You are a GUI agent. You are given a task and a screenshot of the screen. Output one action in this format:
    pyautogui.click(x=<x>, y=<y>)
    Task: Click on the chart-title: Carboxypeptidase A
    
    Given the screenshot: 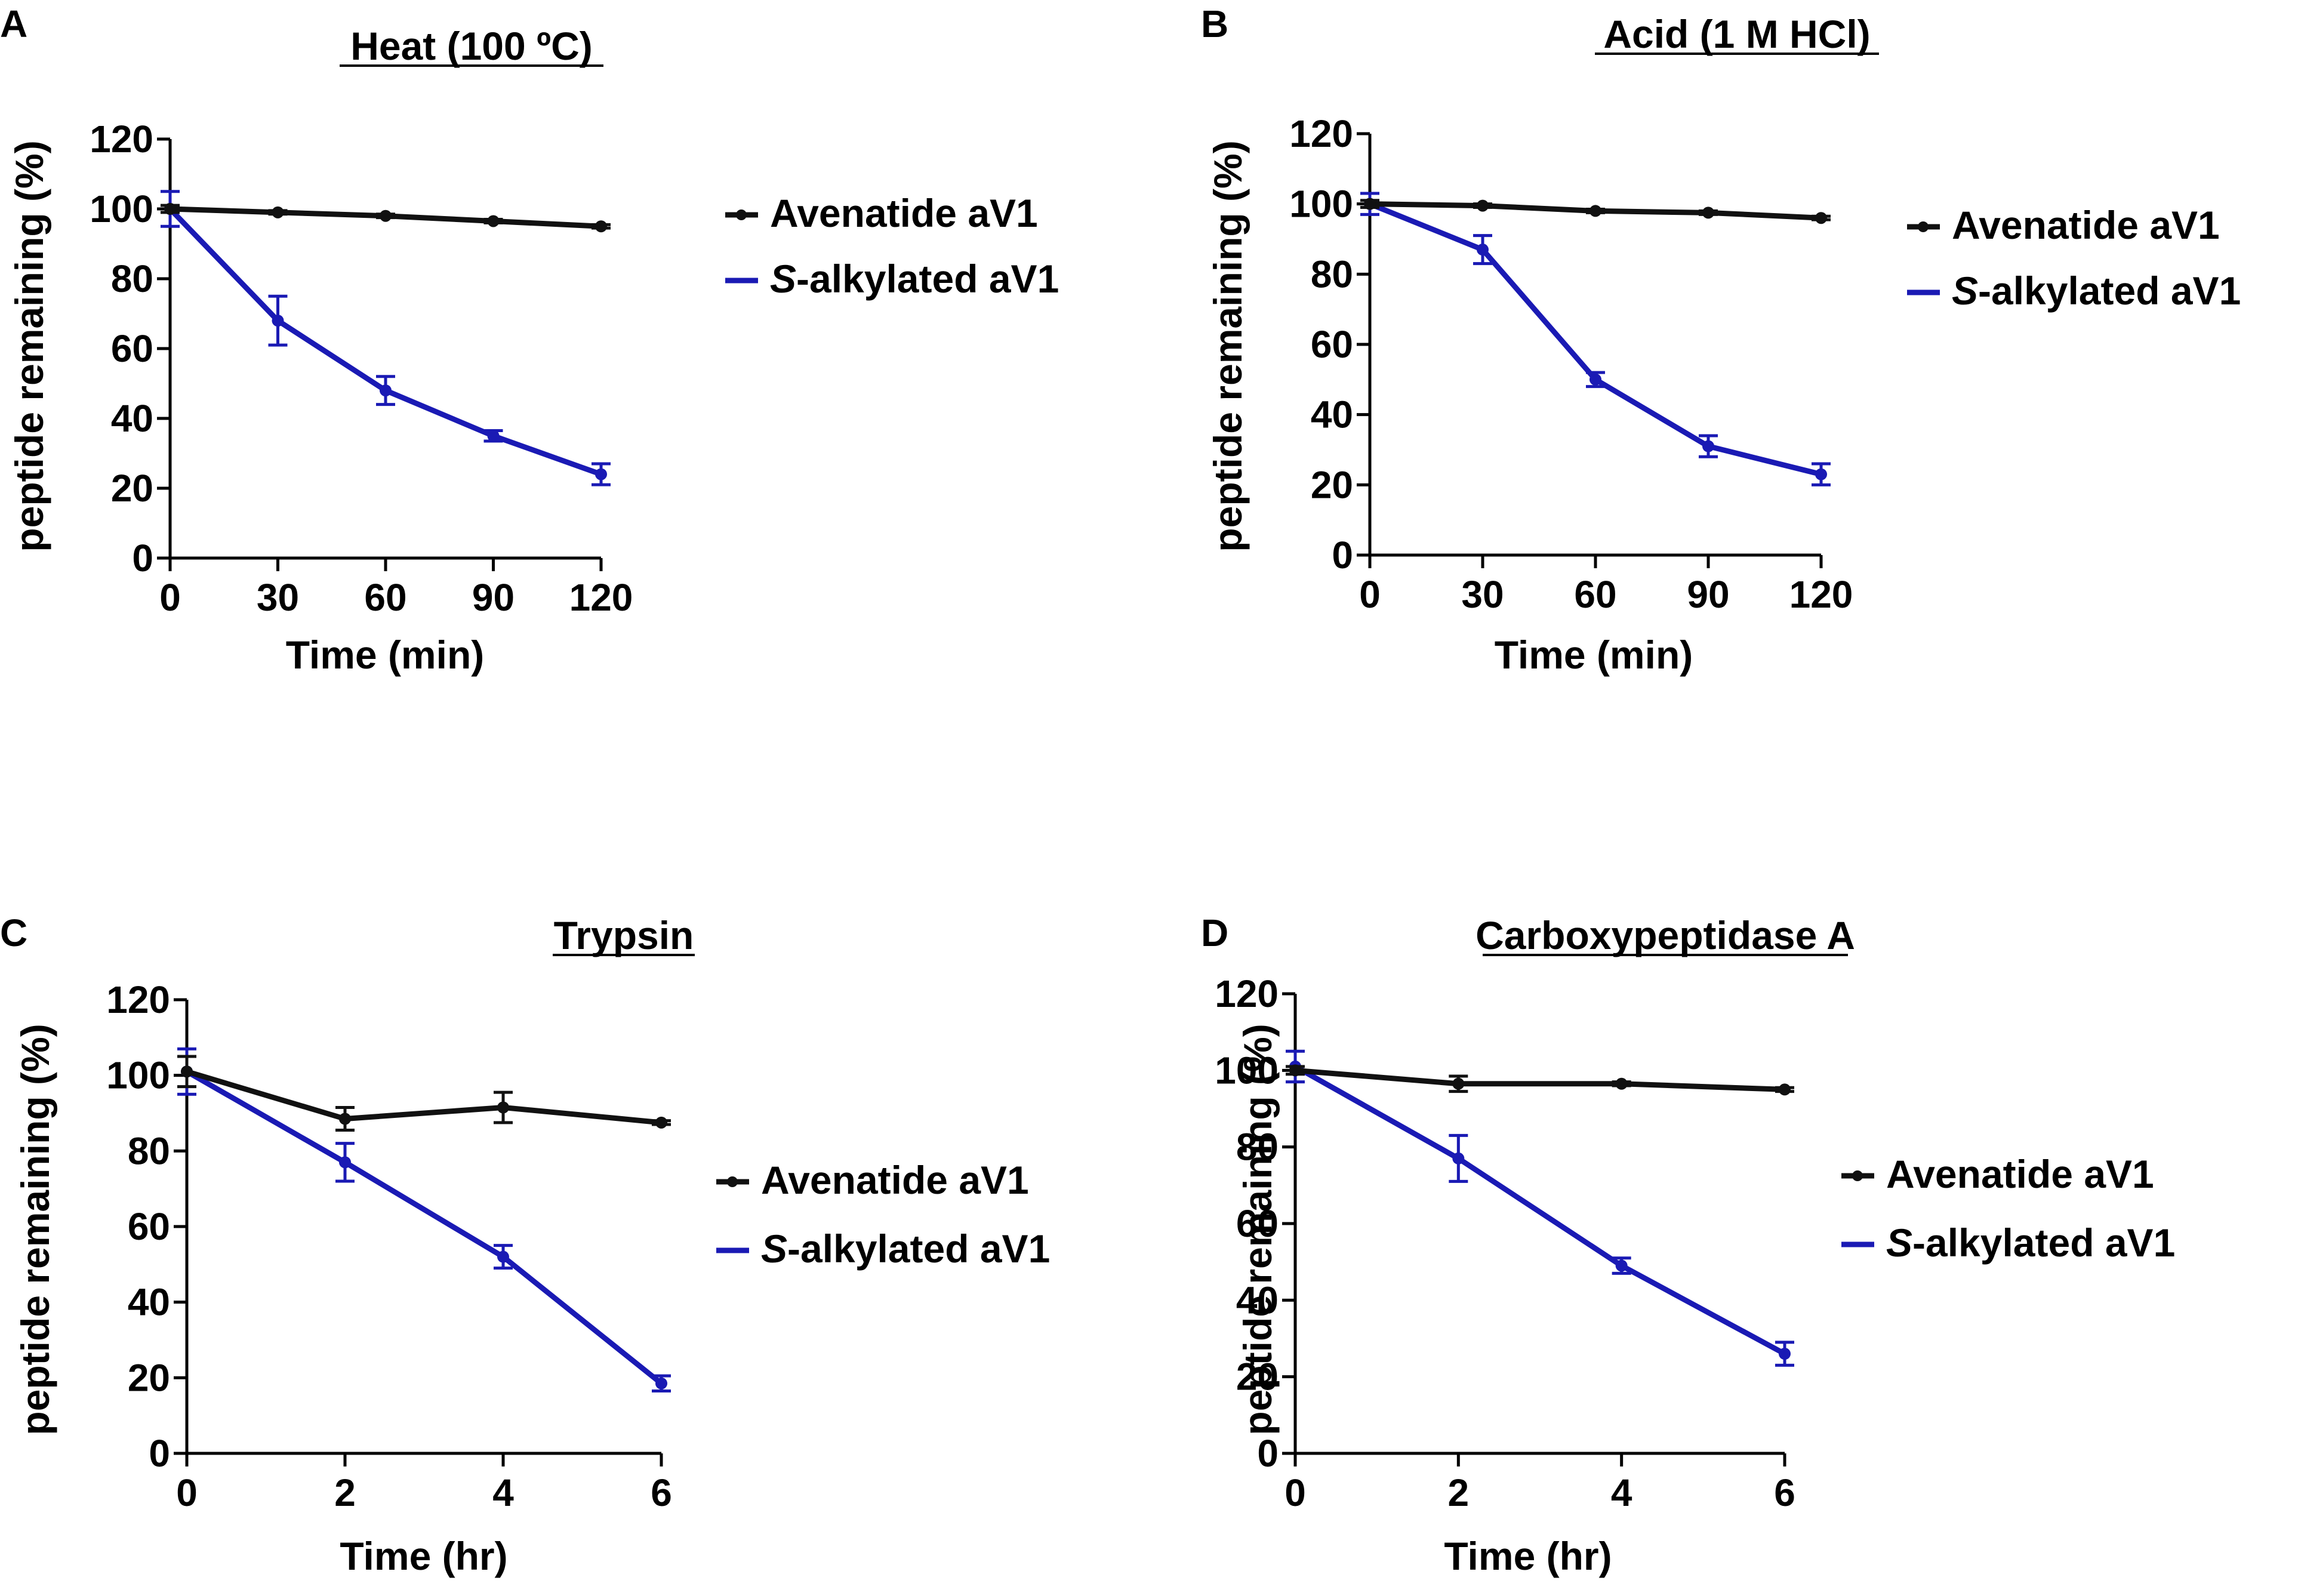 What is the action you would take?
    pyautogui.click(x=1665, y=935)
    